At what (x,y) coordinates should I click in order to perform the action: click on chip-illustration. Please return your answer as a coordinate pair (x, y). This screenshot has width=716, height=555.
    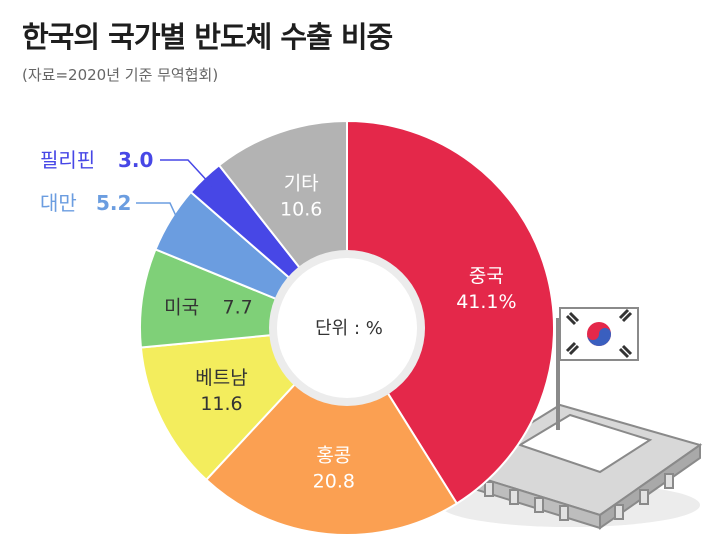
    Looking at the image, I should click on (571, 418).